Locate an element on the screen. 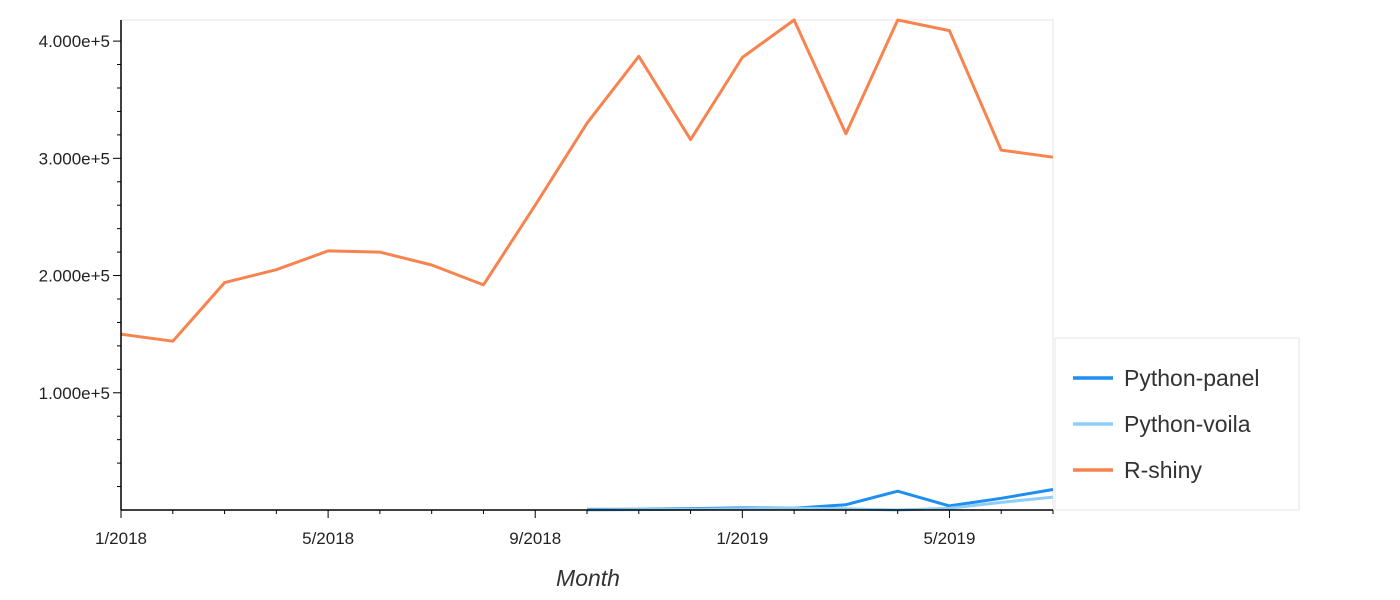  legend: Python-panel Python-voila R-shiny is located at coordinates (1177, 424).